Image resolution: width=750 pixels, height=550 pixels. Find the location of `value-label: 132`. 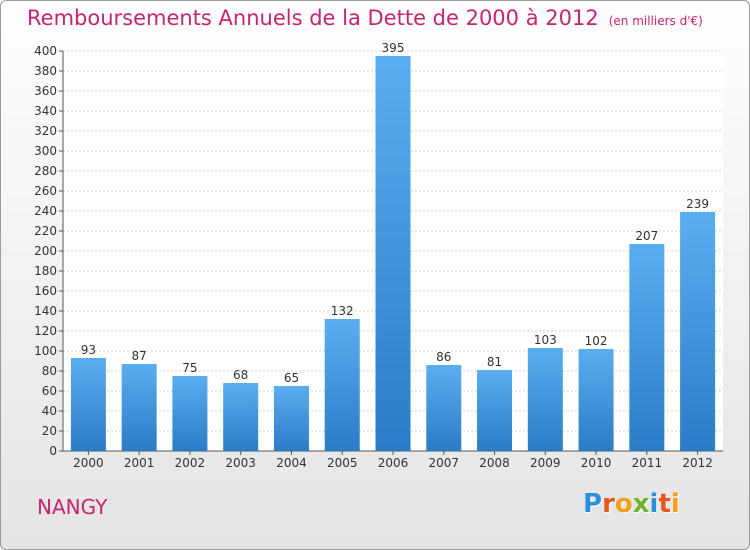

value-label: 132 is located at coordinates (342, 311).